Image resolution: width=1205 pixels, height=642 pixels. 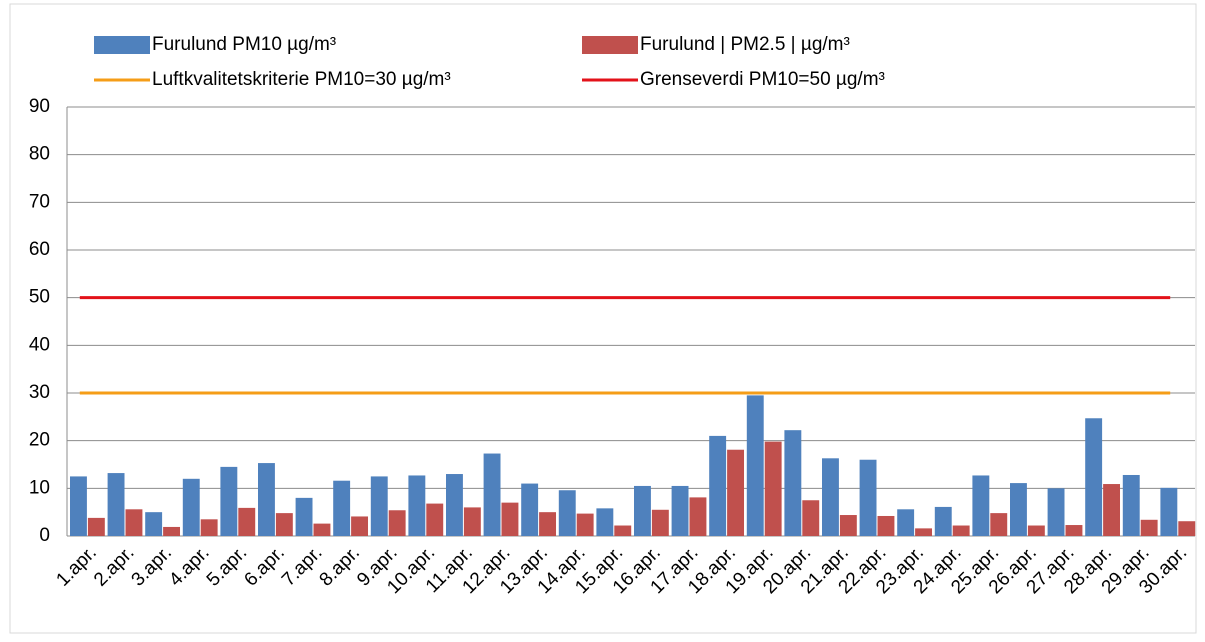 What do you see at coordinates (745, 44) in the screenshot?
I see `legend-label: Furulund | PM2.5 | µg/m³` at bounding box center [745, 44].